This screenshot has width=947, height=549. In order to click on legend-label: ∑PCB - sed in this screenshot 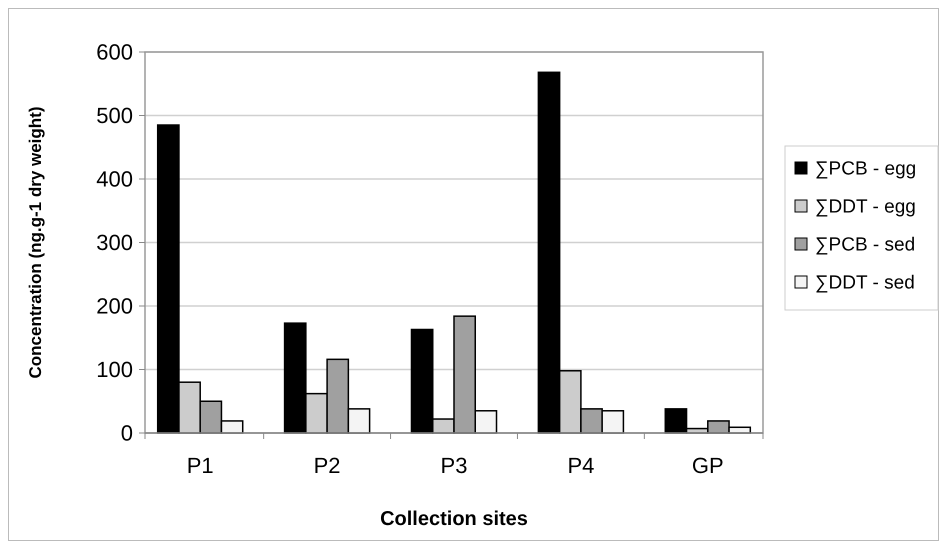, I will do `click(865, 245)`.